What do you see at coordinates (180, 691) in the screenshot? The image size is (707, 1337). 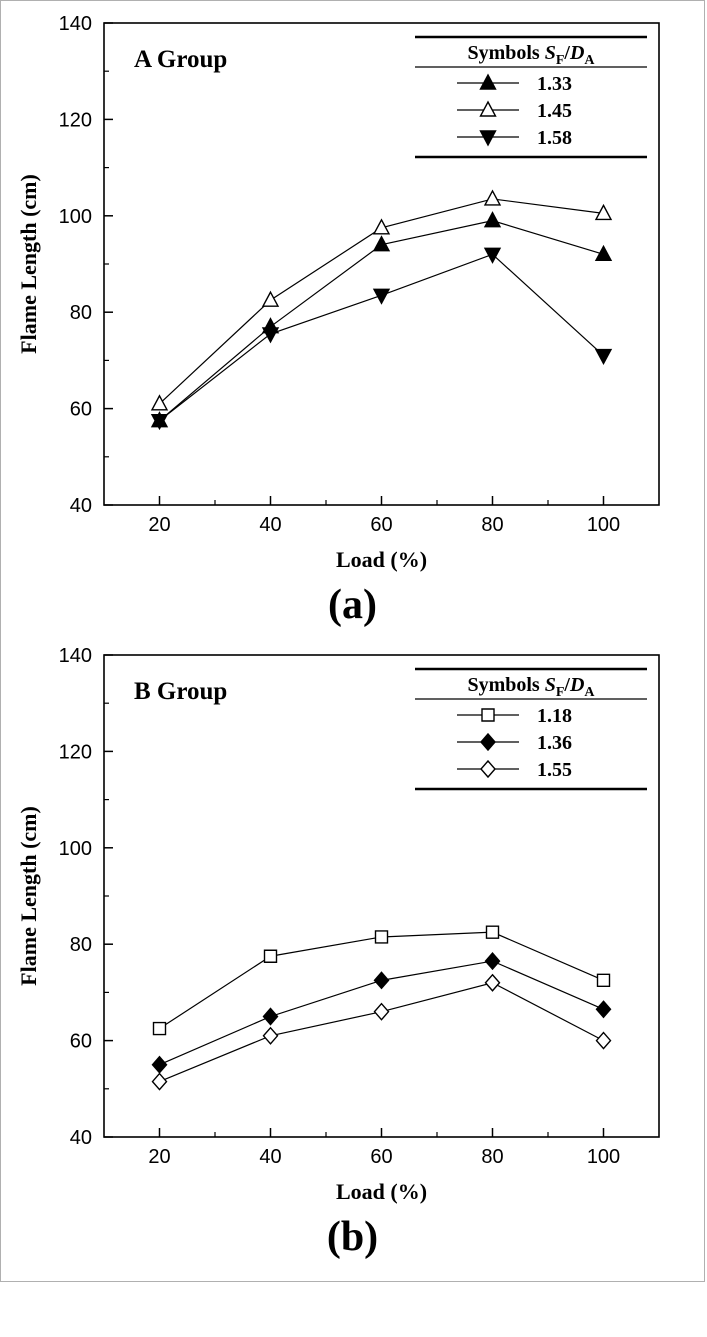 I see `group-title: B Group` at bounding box center [180, 691].